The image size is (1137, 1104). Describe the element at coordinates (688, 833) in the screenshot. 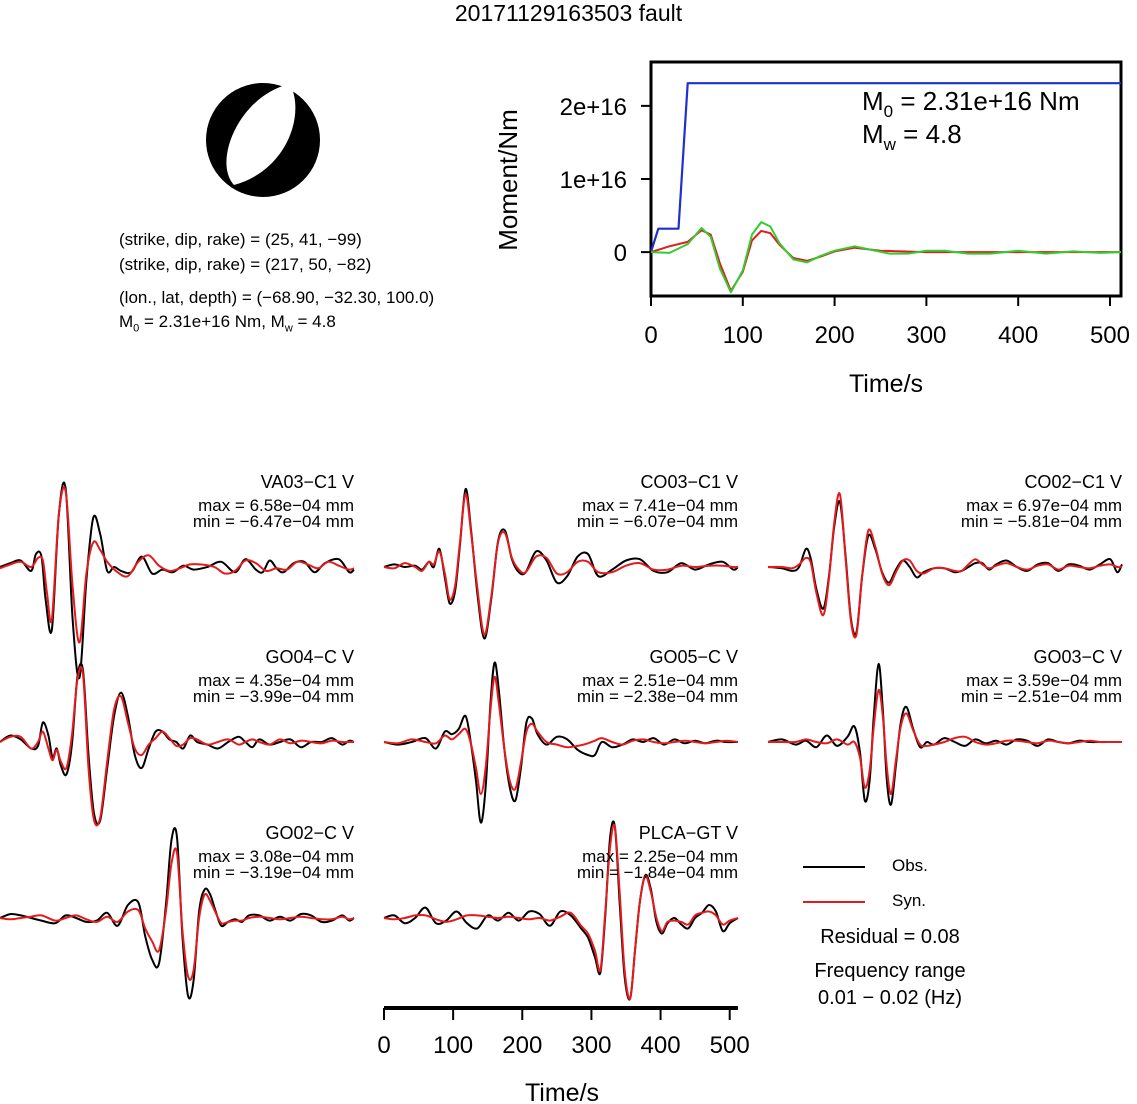

I see `station-label: PLCA−GT V` at that location.